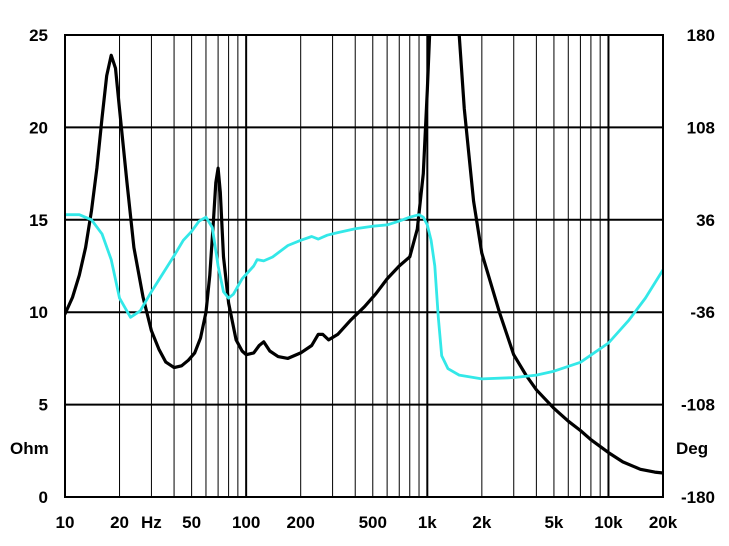  What do you see at coordinates (151, 522) in the screenshot?
I see `x-tick-label: Hz` at bounding box center [151, 522].